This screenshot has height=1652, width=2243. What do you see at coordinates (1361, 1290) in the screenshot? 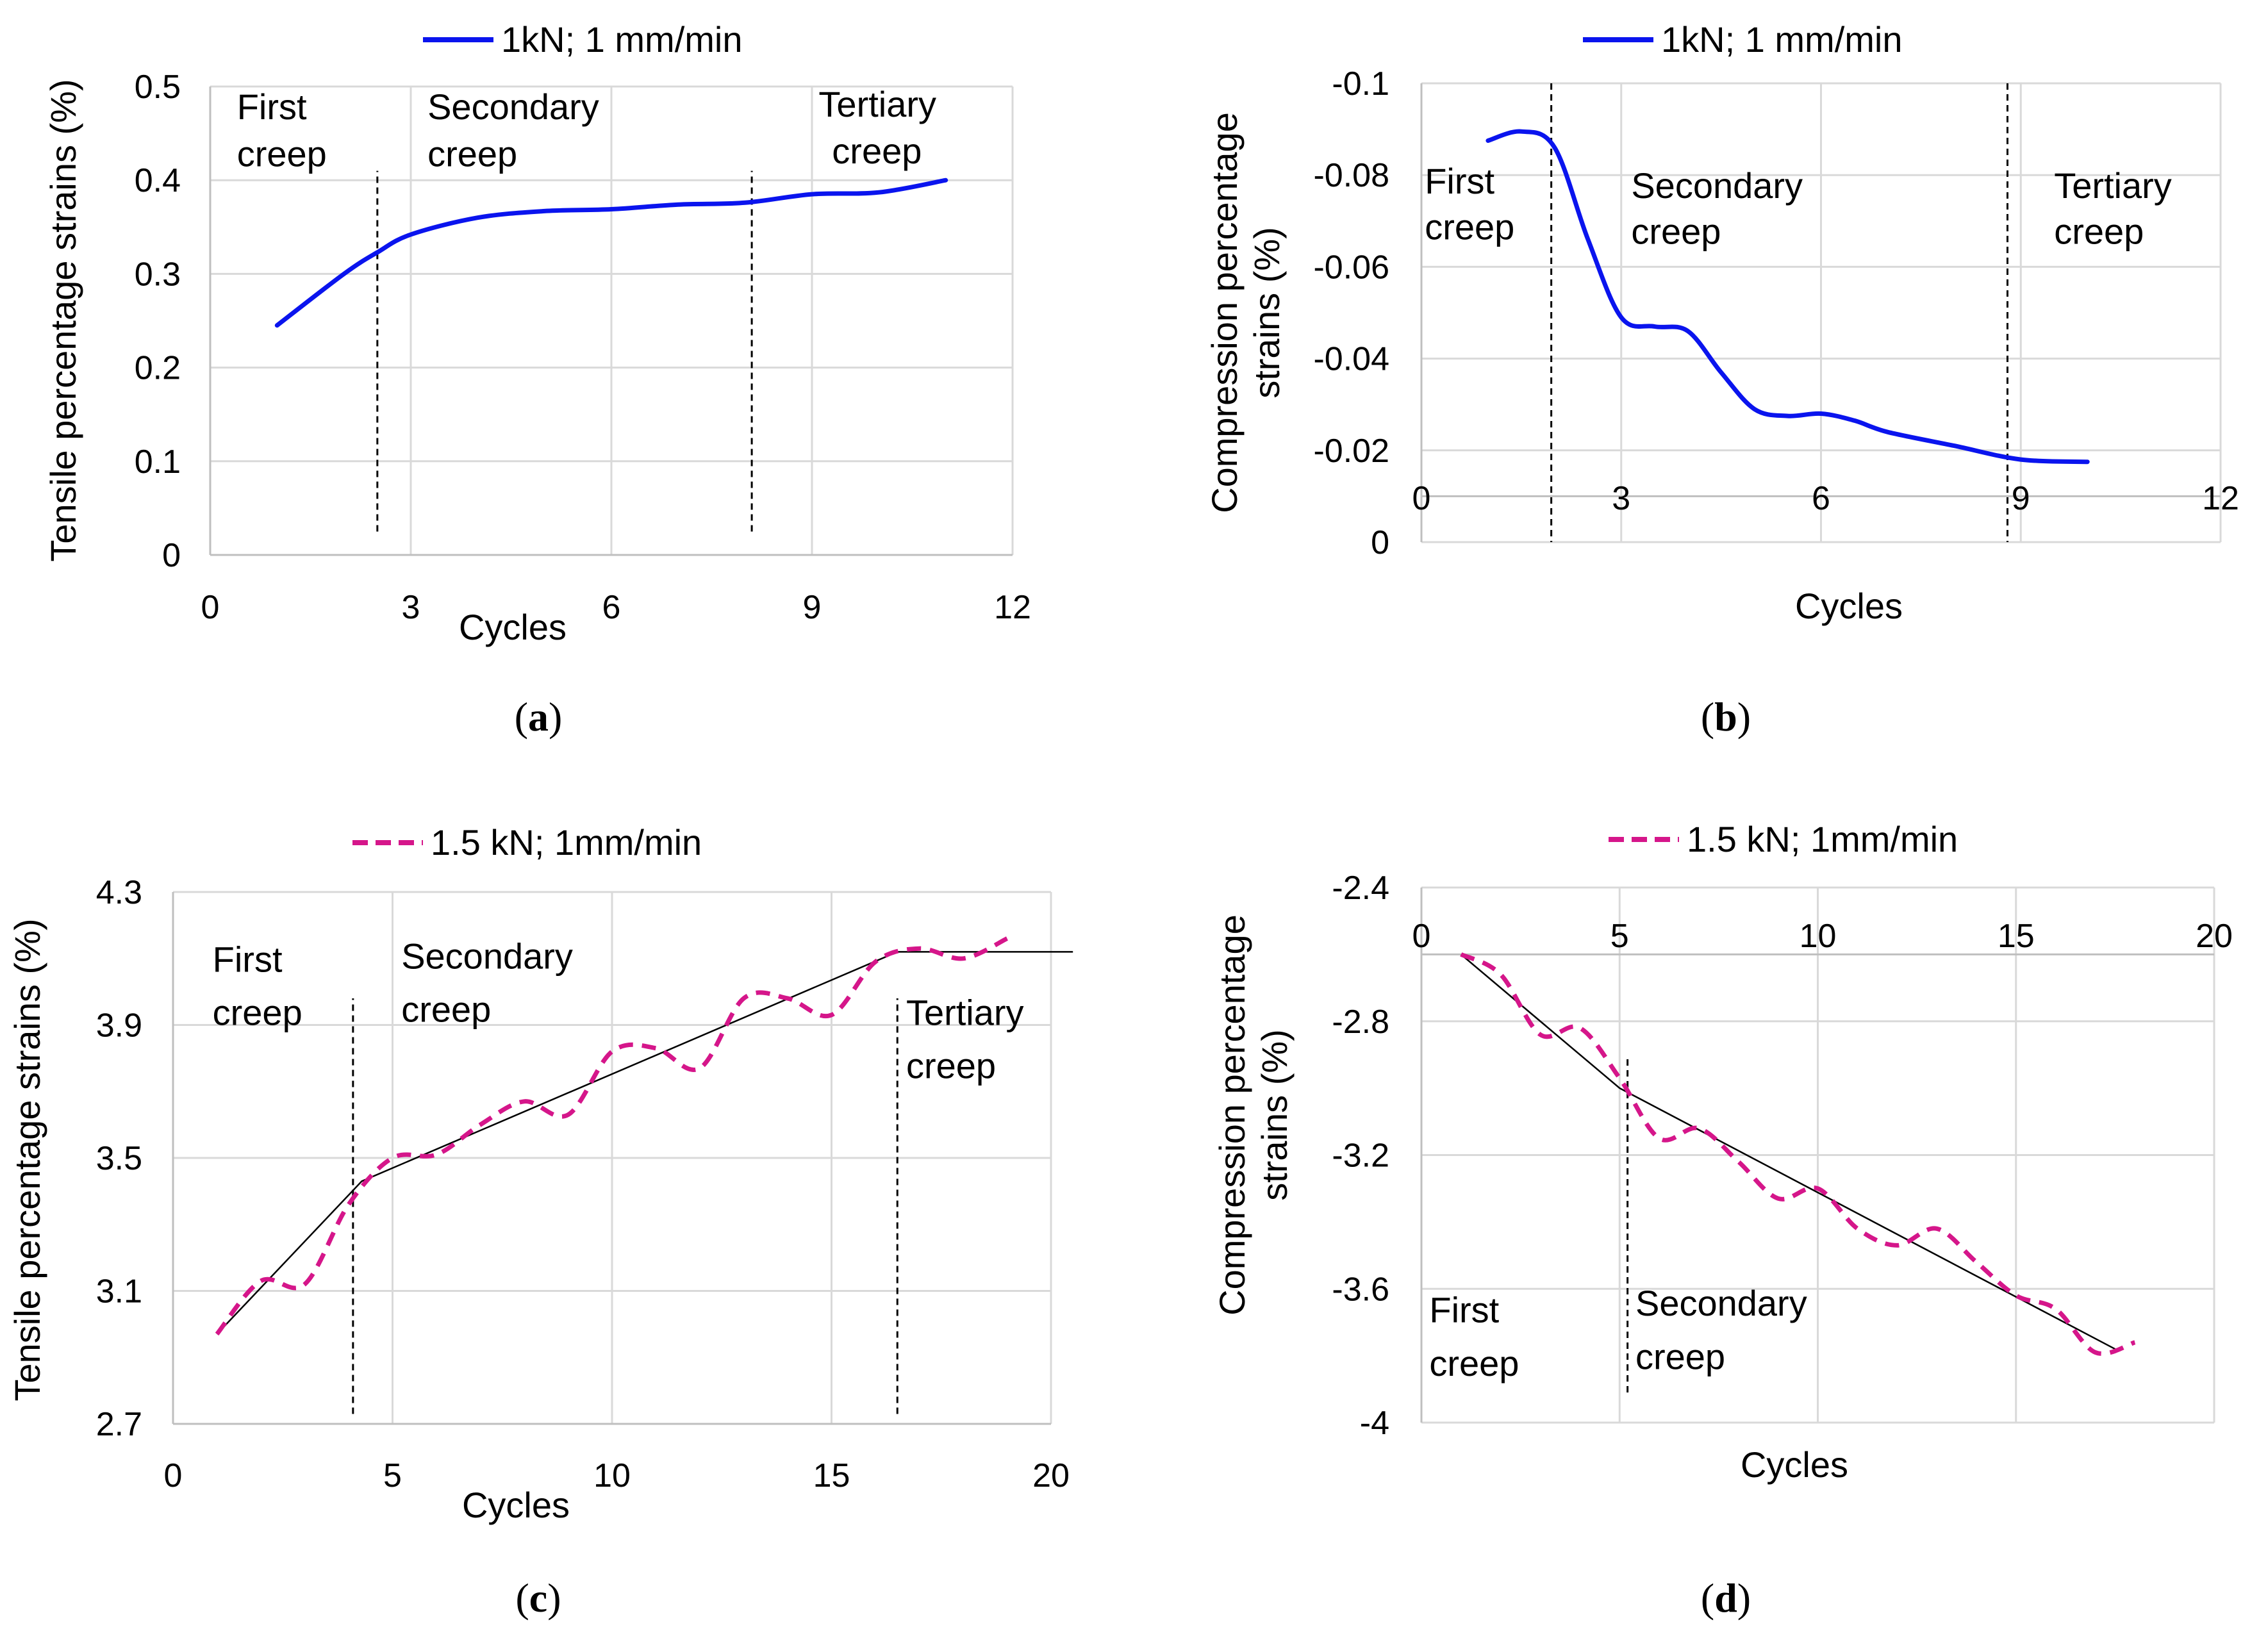
I see `y-tick-label: -3.6` at bounding box center [1361, 1290].